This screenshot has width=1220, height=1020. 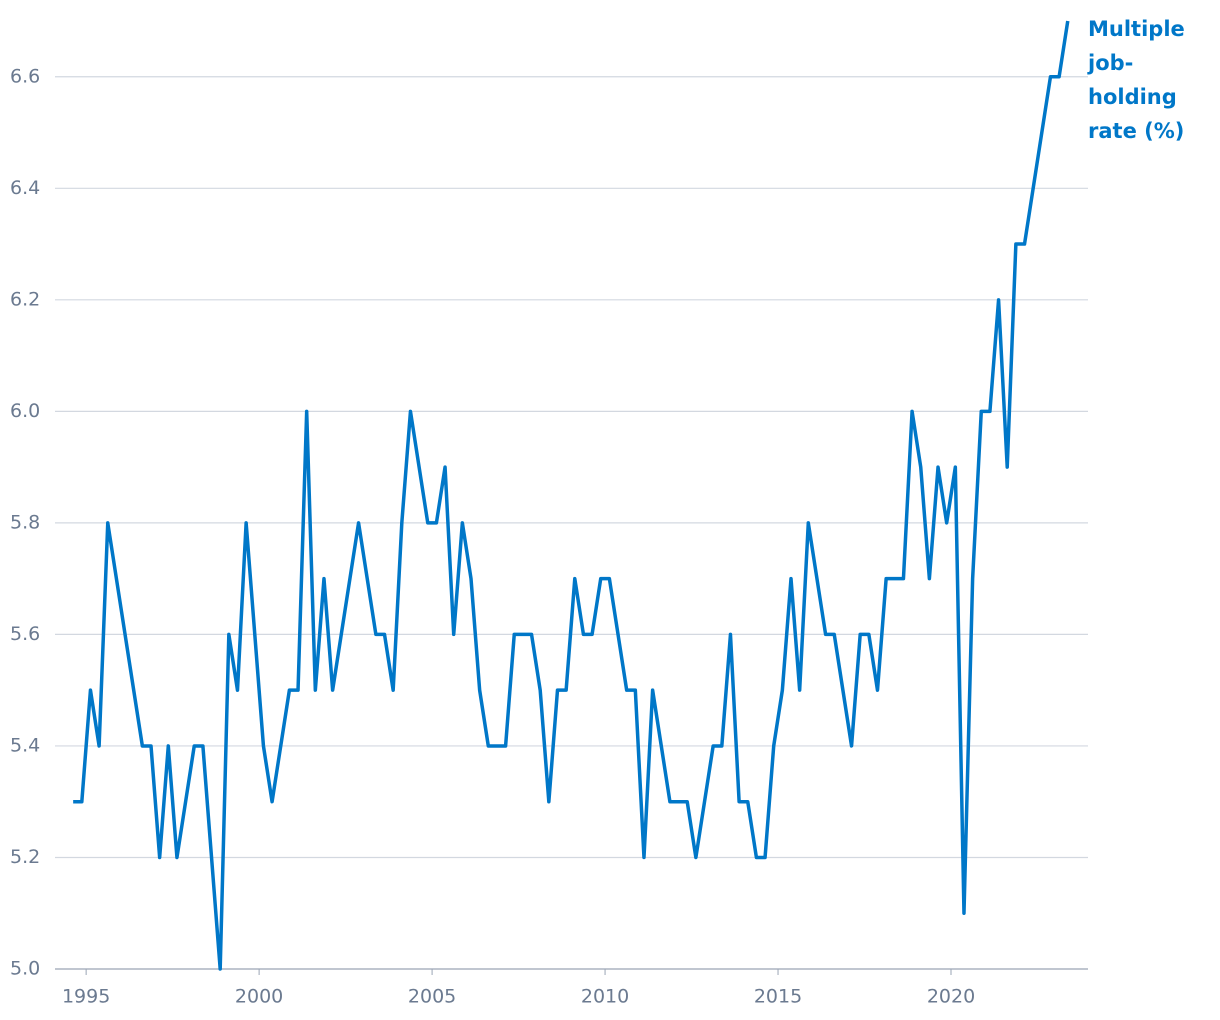 I want to click on y-tick-label: 6.0, so click(x=25, y=411).